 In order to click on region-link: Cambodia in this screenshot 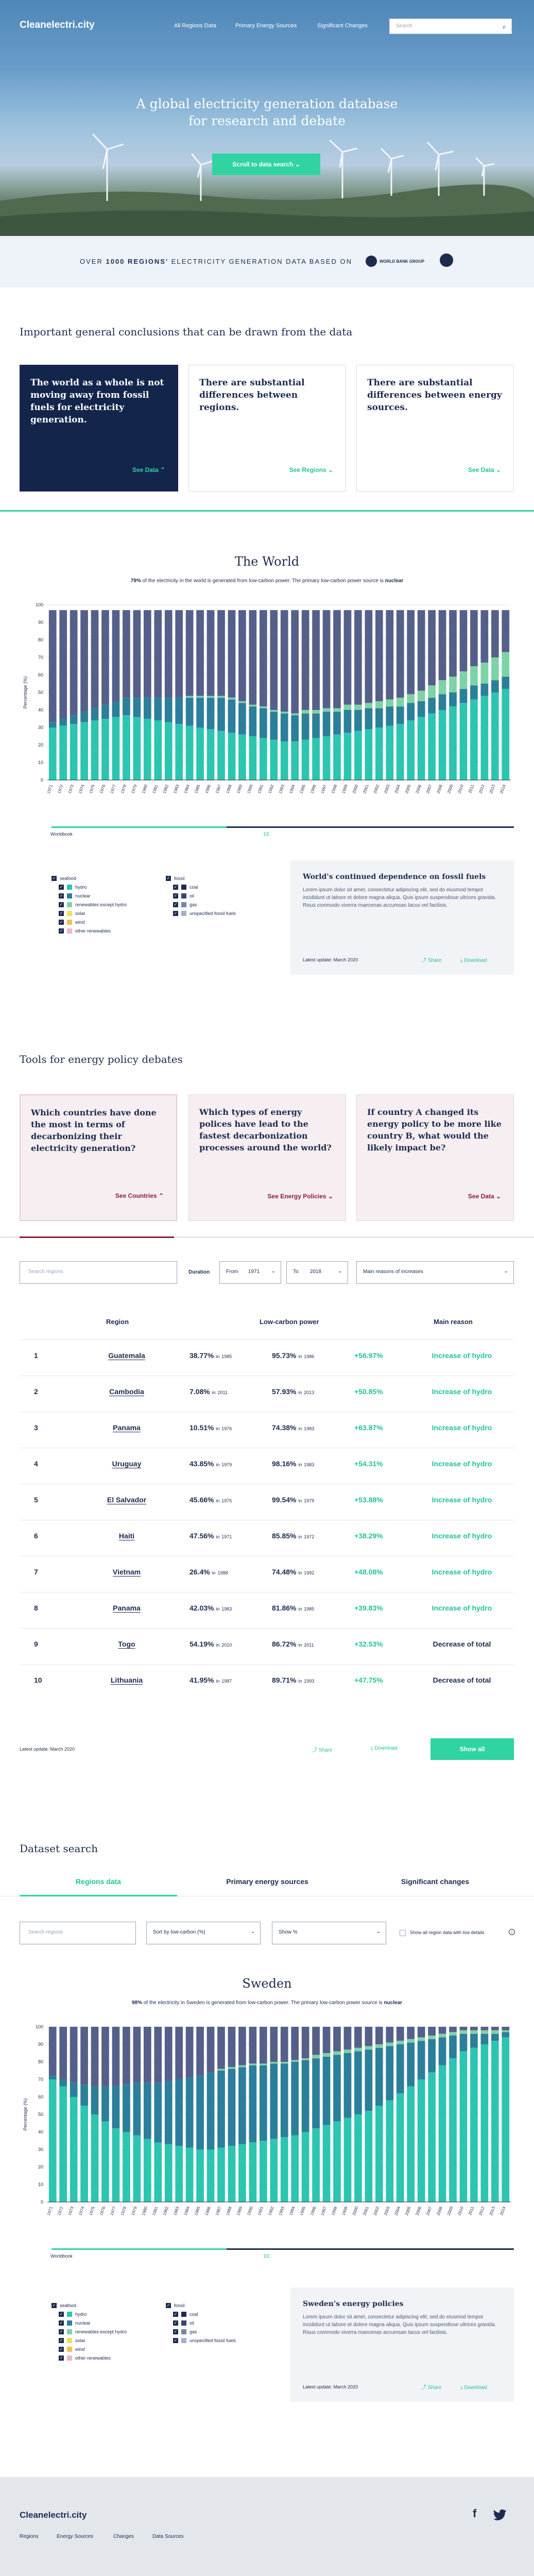, I will do `click(126, 1391)`.